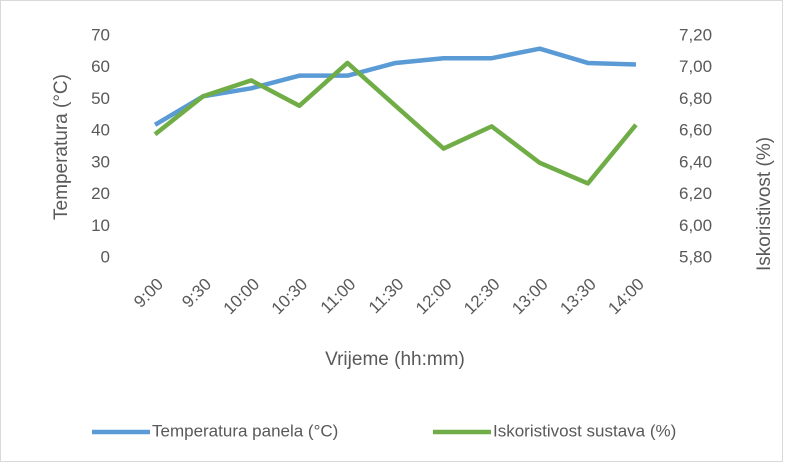 This screenshot has width=785, height=464. What do you see at coordinates (105, 256) in the screenshot?
I see `y-tick-label: 0` at bounding box center [105, 256].